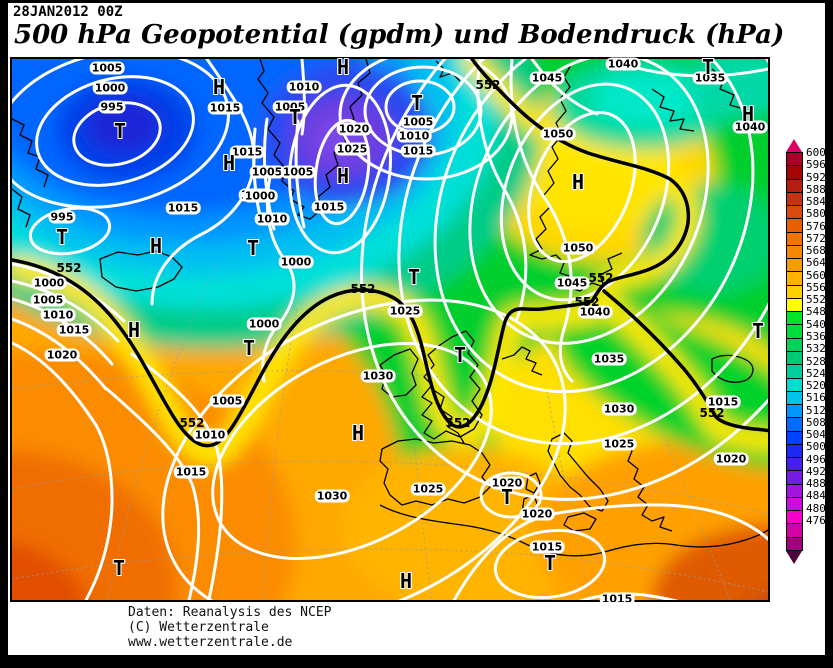 The width and height of the screenshot is (833, 668). What do you see at coordinates (816, 484) in the screenshot?
I see `colorbar-value: 488` at bounding box center [816, 484].